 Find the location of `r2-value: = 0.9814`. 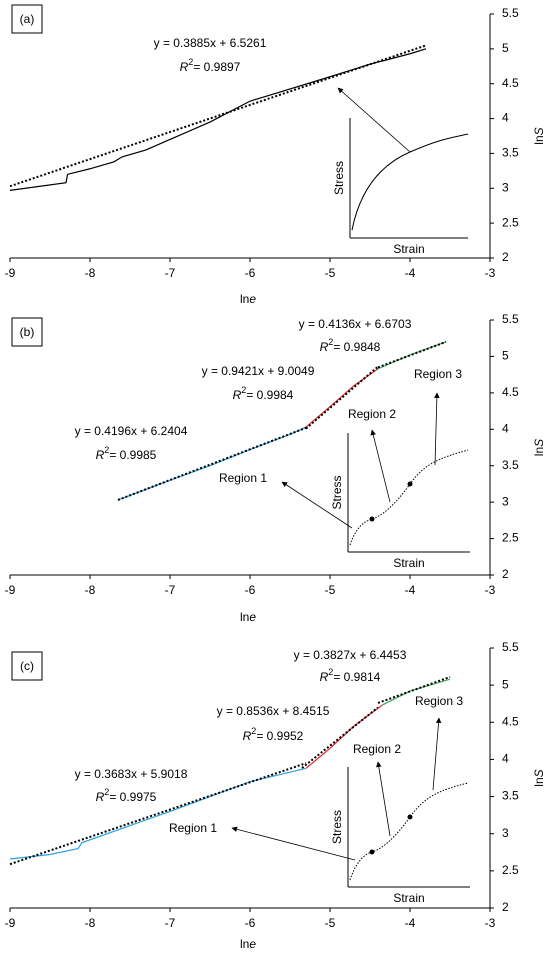

r2-value: = 0.9814 is located at coordinates (356, 677).